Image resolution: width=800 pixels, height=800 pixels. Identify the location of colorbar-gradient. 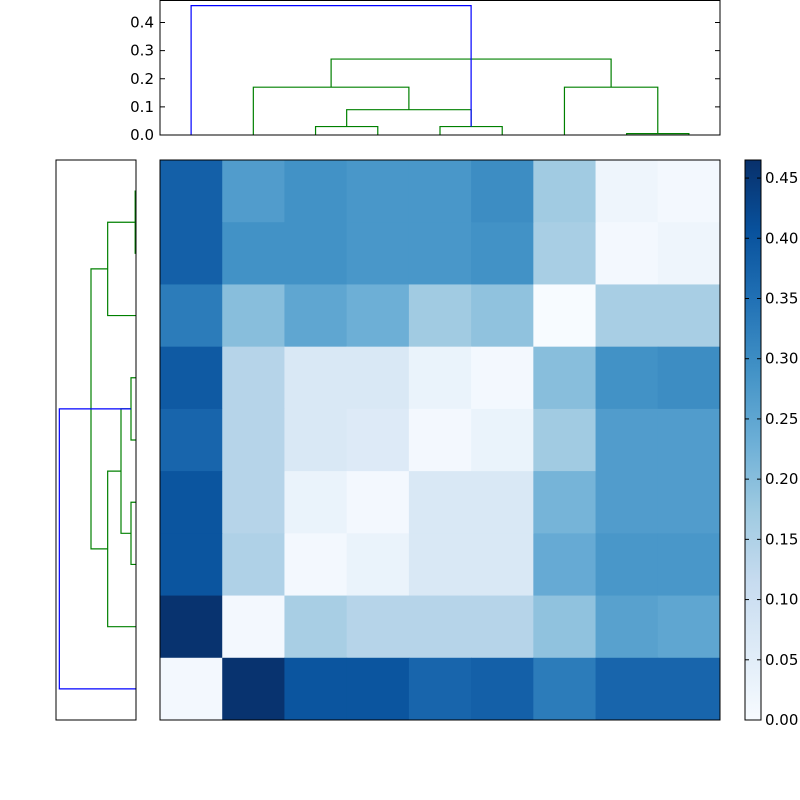
(753, 440).